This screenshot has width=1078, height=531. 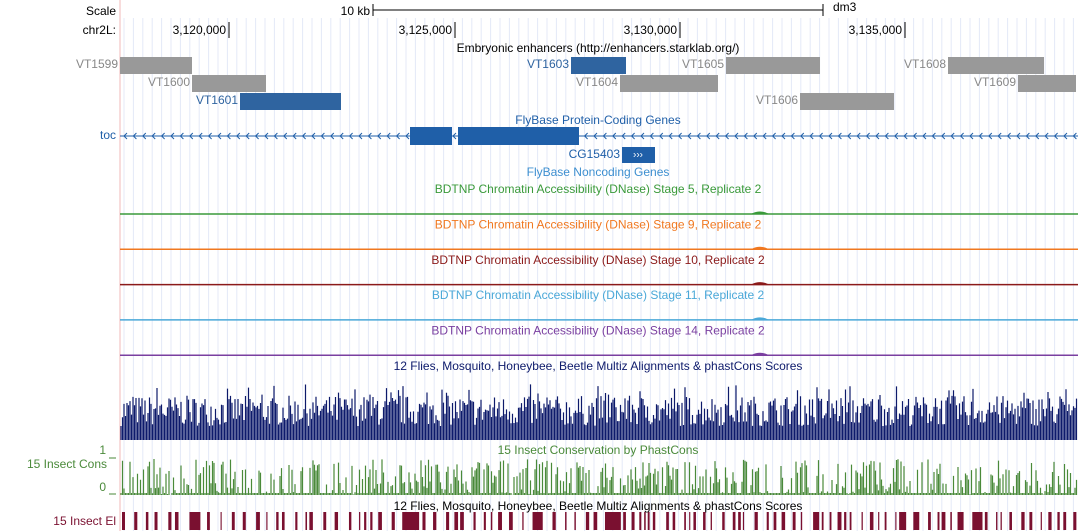 What do you see at coordinates (703, 64) in the screenshot?
I see `enhancer-label: VT1605` at bounding box center [703, 64].